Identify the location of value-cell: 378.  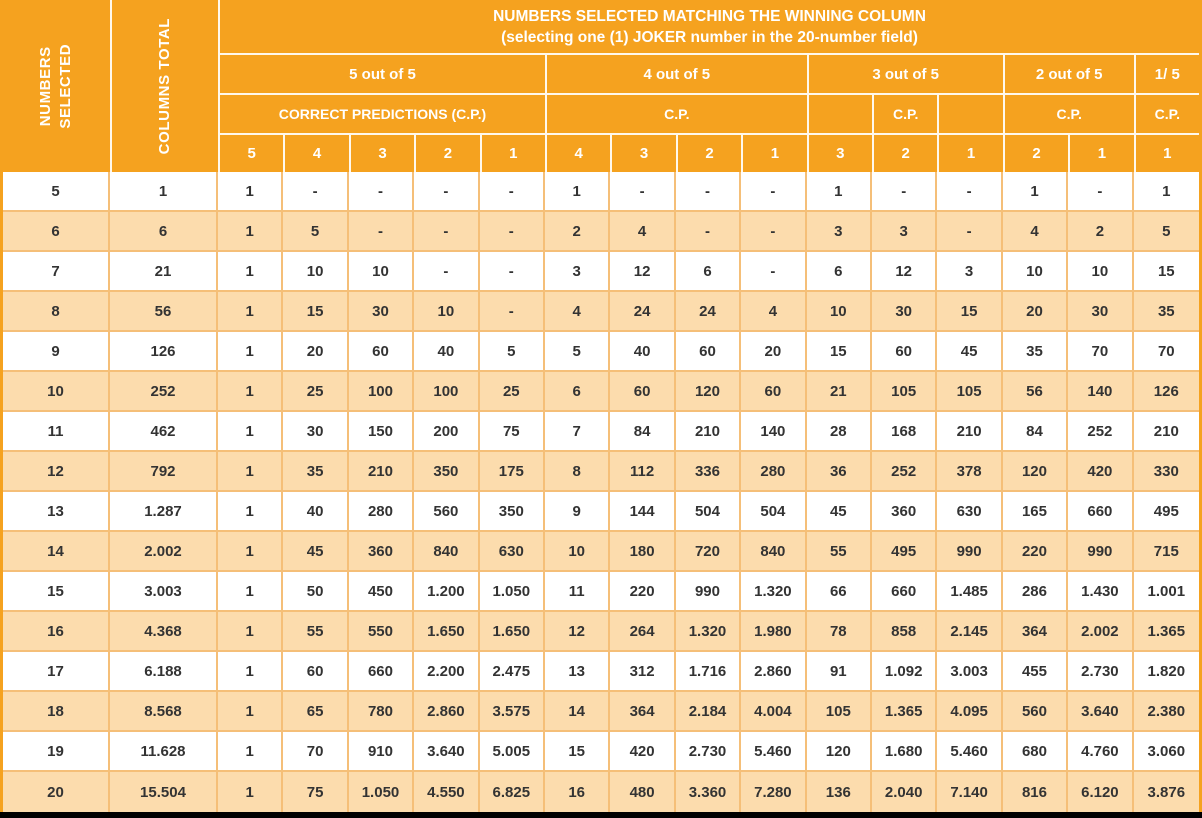
(970, 472).